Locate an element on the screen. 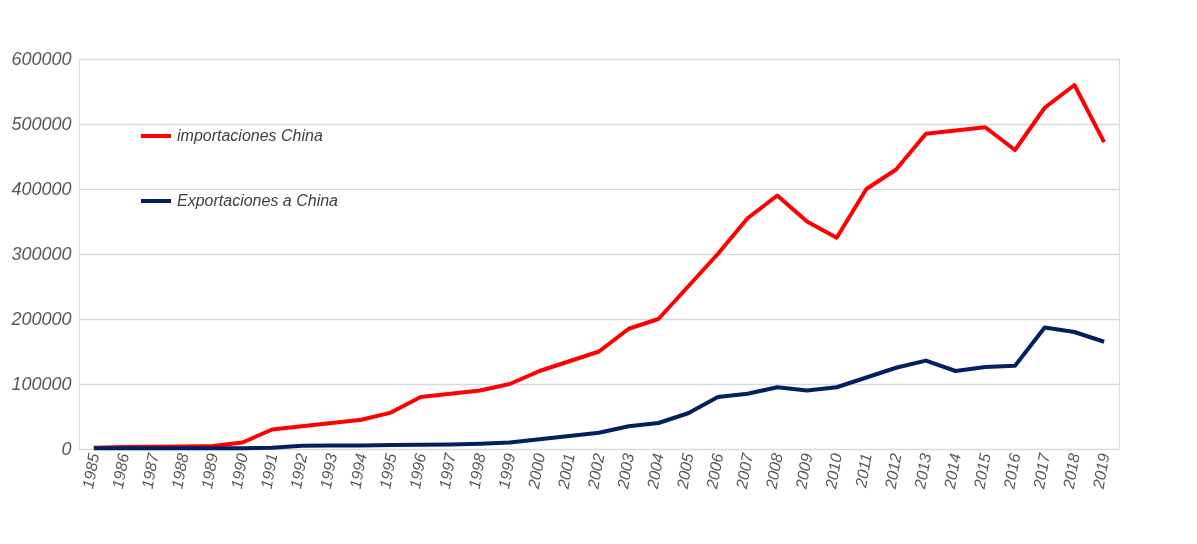  x-tick-label: 1987 is located at coordinates (150, 470).